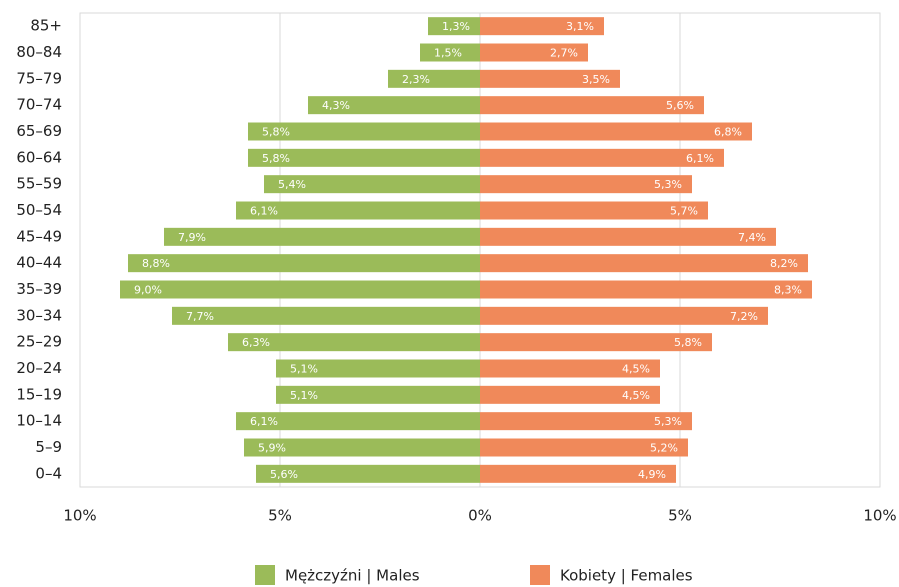  What do you see at coordinates (784, 263) in the screenshot?
I see `value-label: 8,2%` at bounding box center [784, 263].